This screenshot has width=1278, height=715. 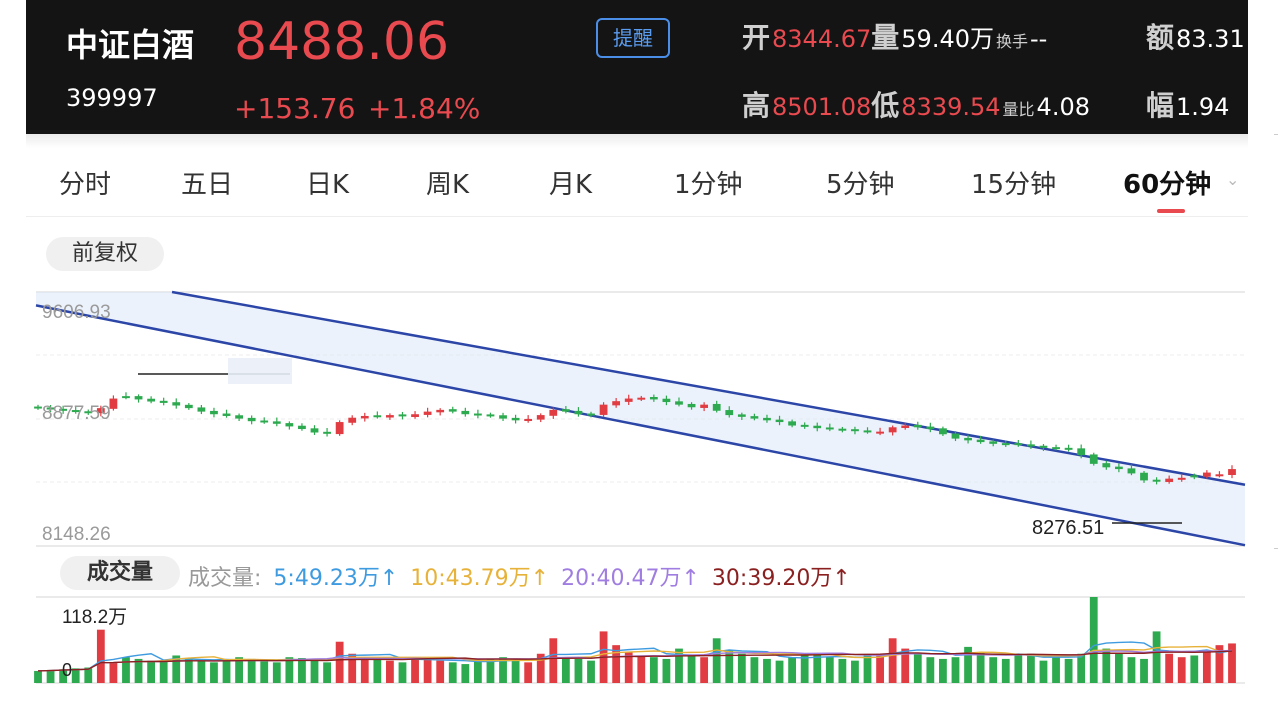 What do you see at coordinates (1210, 39) in the screenshot?
I see `amount-value: 83.31` at bounding box center [1210, 39].